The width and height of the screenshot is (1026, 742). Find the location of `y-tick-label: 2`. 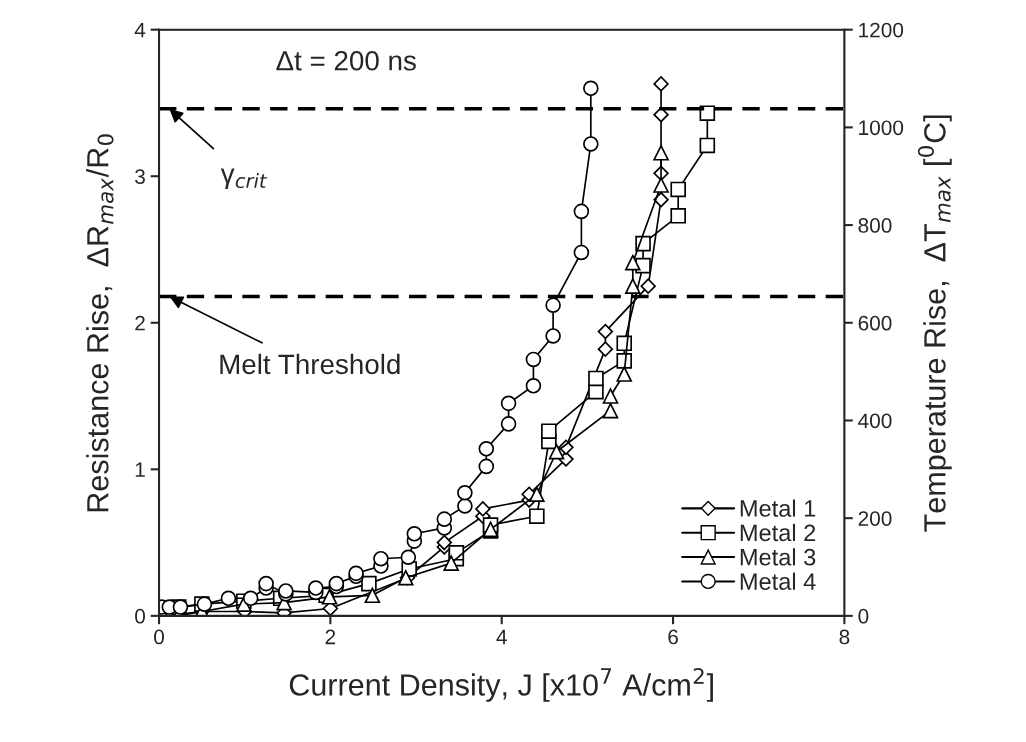

y-tick-label: 2 is located at coordinates (140, 323).